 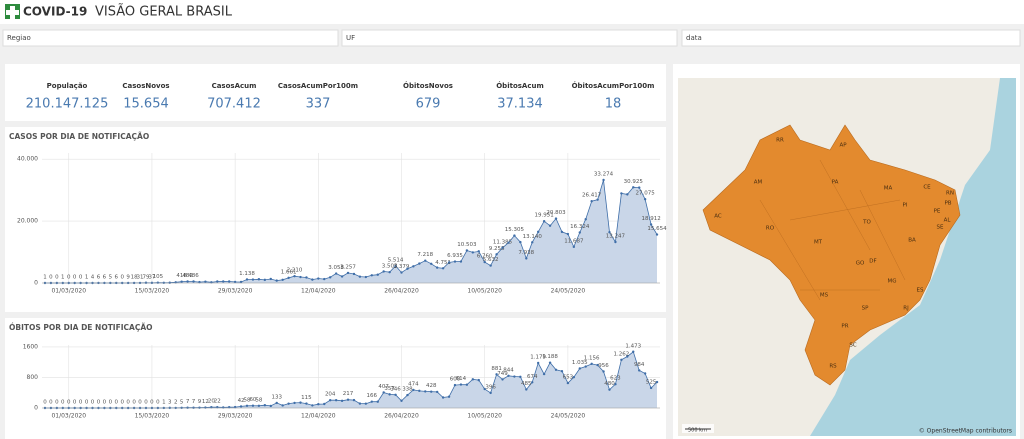 What do you see at coordinates (657, 229) in the screenshot?
I see `data-label: 15.654` at bounding box center [657, 229].